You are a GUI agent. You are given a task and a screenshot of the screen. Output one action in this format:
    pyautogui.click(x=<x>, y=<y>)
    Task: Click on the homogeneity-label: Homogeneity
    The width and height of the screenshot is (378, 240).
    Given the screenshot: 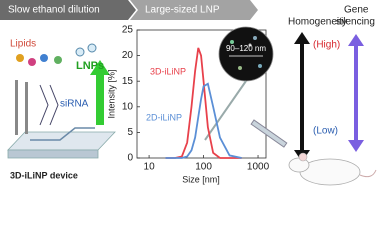 What is the action you would take?
    pyautogui.click(x=317, y=22)
    